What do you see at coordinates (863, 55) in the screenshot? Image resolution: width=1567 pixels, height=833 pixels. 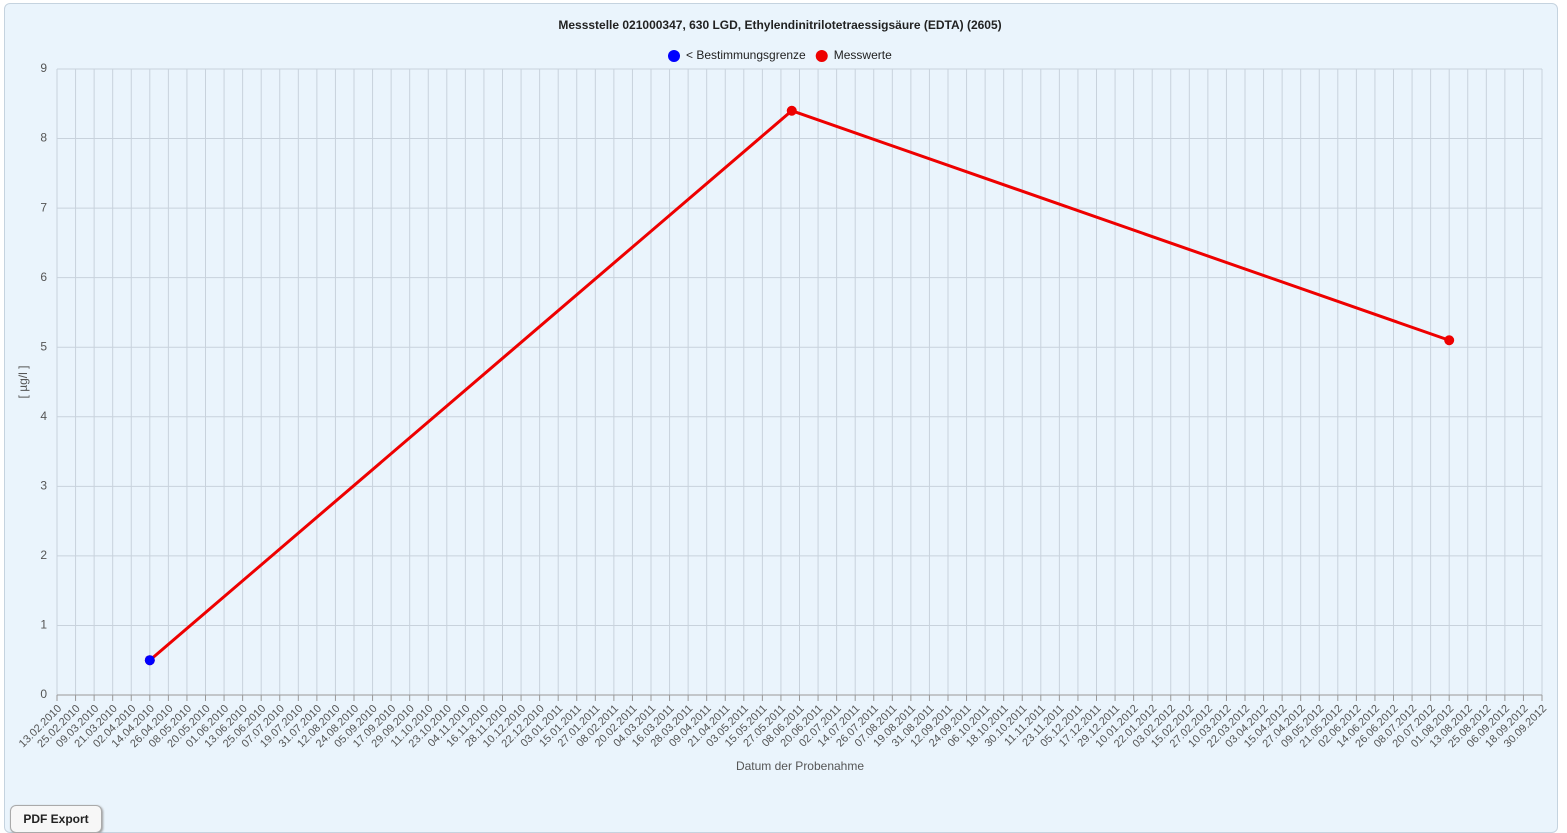 I see `legend-label: Messwerte` at bounding box center [863, 55].